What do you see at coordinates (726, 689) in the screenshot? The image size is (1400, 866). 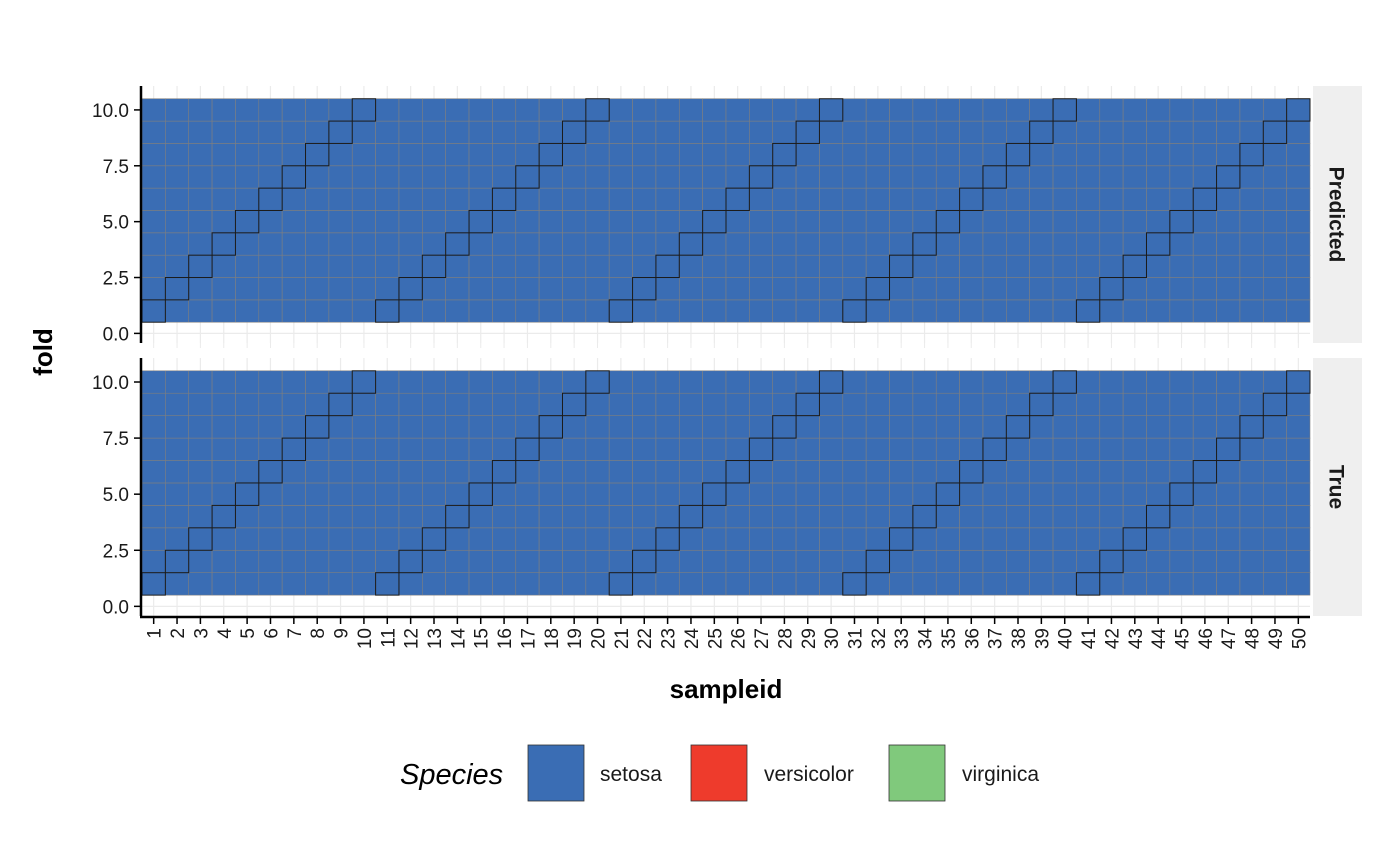 I see `x-axis-label: sampleid` at bounding box center [726, 689].